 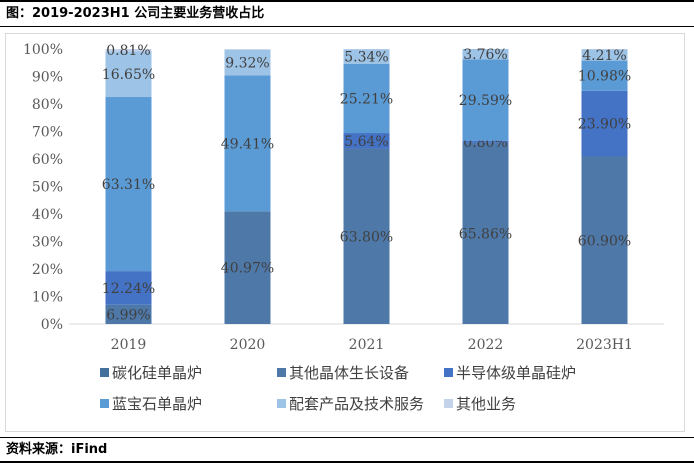 I want to click on legend-label: 其他晶体生长设备, so click(x=349, y=373).